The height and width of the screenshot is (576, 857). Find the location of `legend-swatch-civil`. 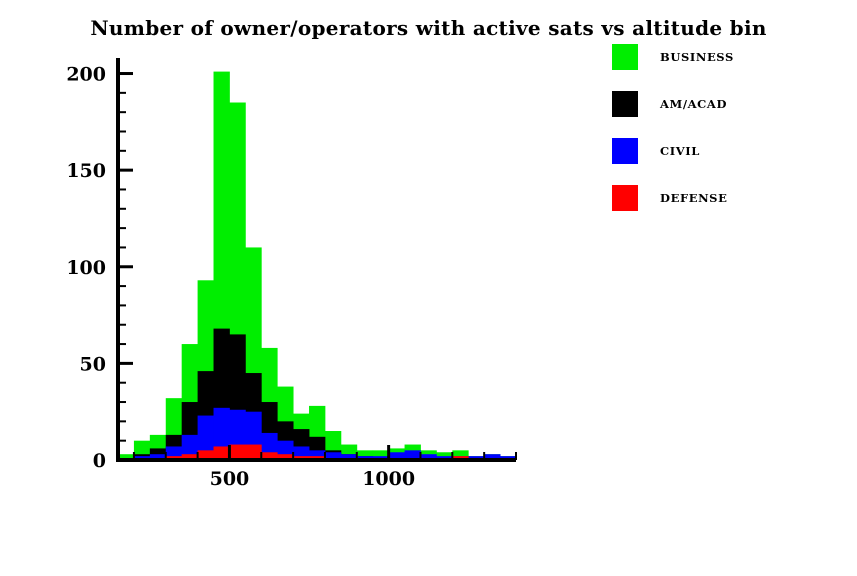

legend-swatch-civil is located at coordinates (625, 151).